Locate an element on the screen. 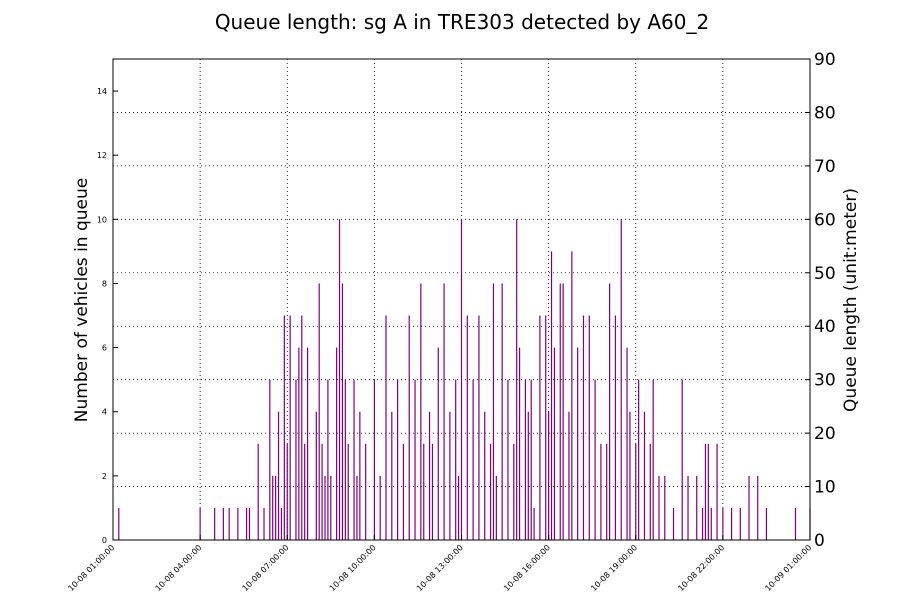  y-right-tick-label: 10 is located at coordinates (825, 488).